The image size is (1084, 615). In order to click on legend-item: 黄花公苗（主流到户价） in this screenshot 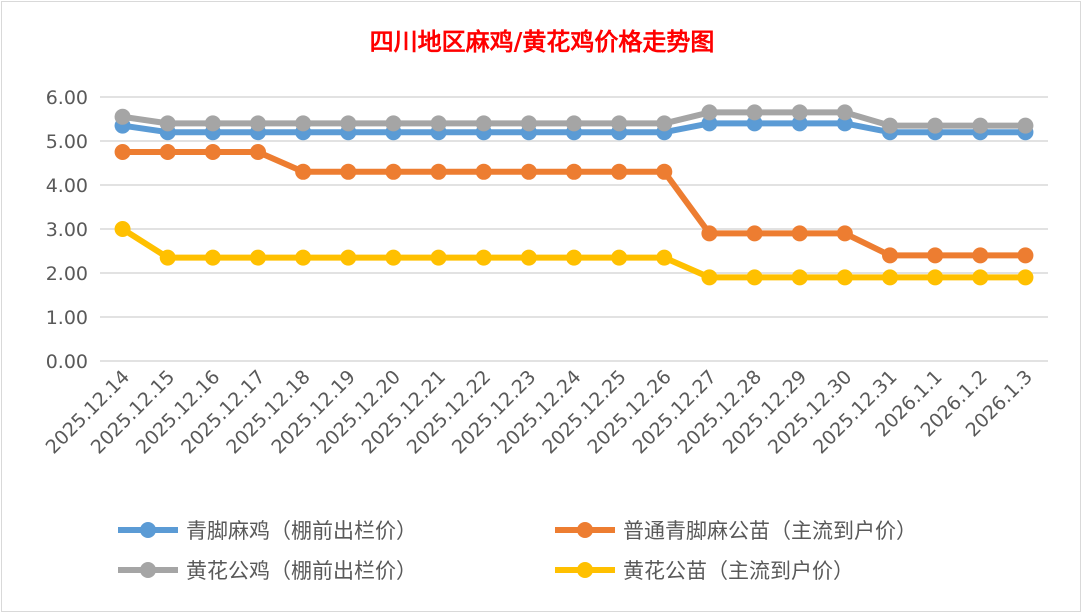, I will do `click(704, 571)`.